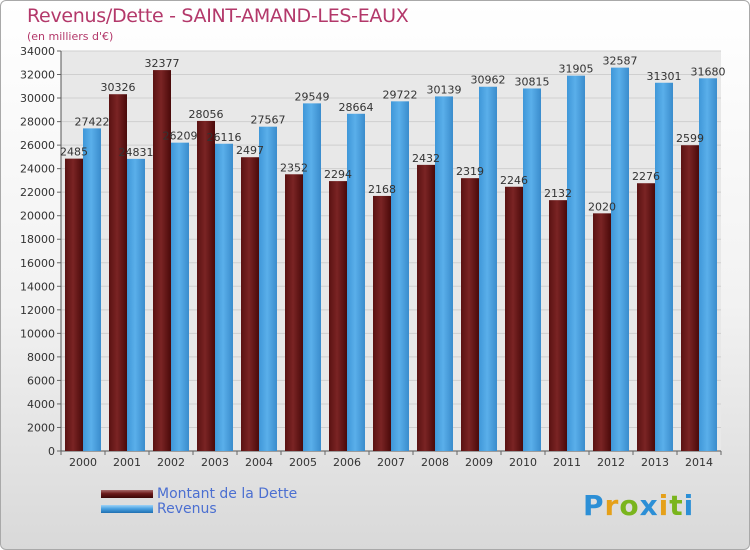 This screenshot has height=550, width=750. I want to click on logo-letter: P, so click(594, 505).